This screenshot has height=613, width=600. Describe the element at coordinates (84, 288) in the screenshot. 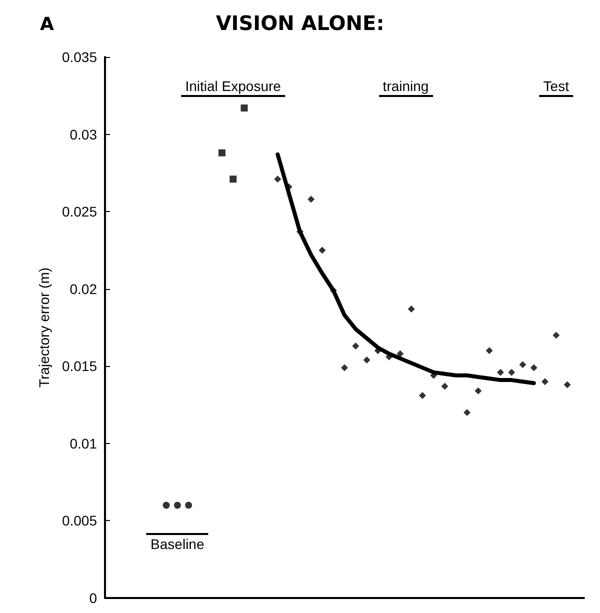

I see `y-tick-label: 0.02` at that location.